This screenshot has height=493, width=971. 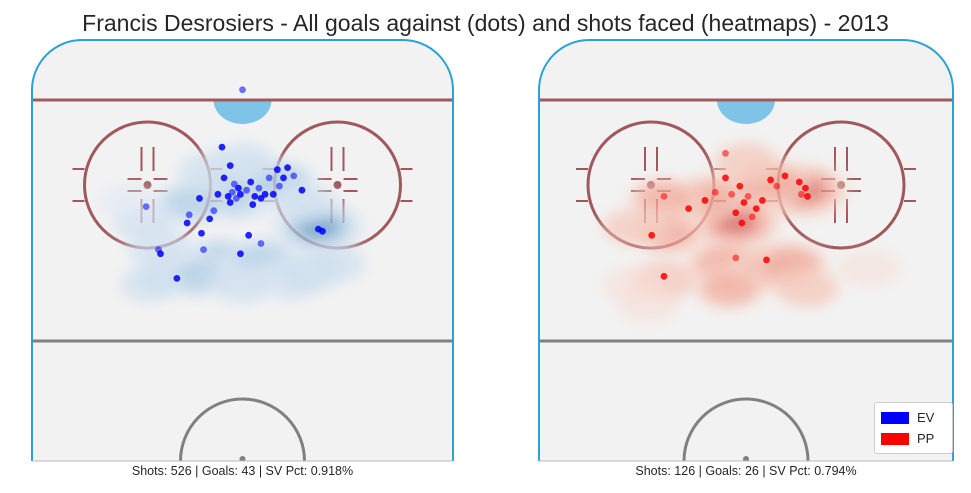 What do you see at coordinates (926, 417) in the screenshot?
I see `legend-label-ev: EV` at bounding box center [926, 417].